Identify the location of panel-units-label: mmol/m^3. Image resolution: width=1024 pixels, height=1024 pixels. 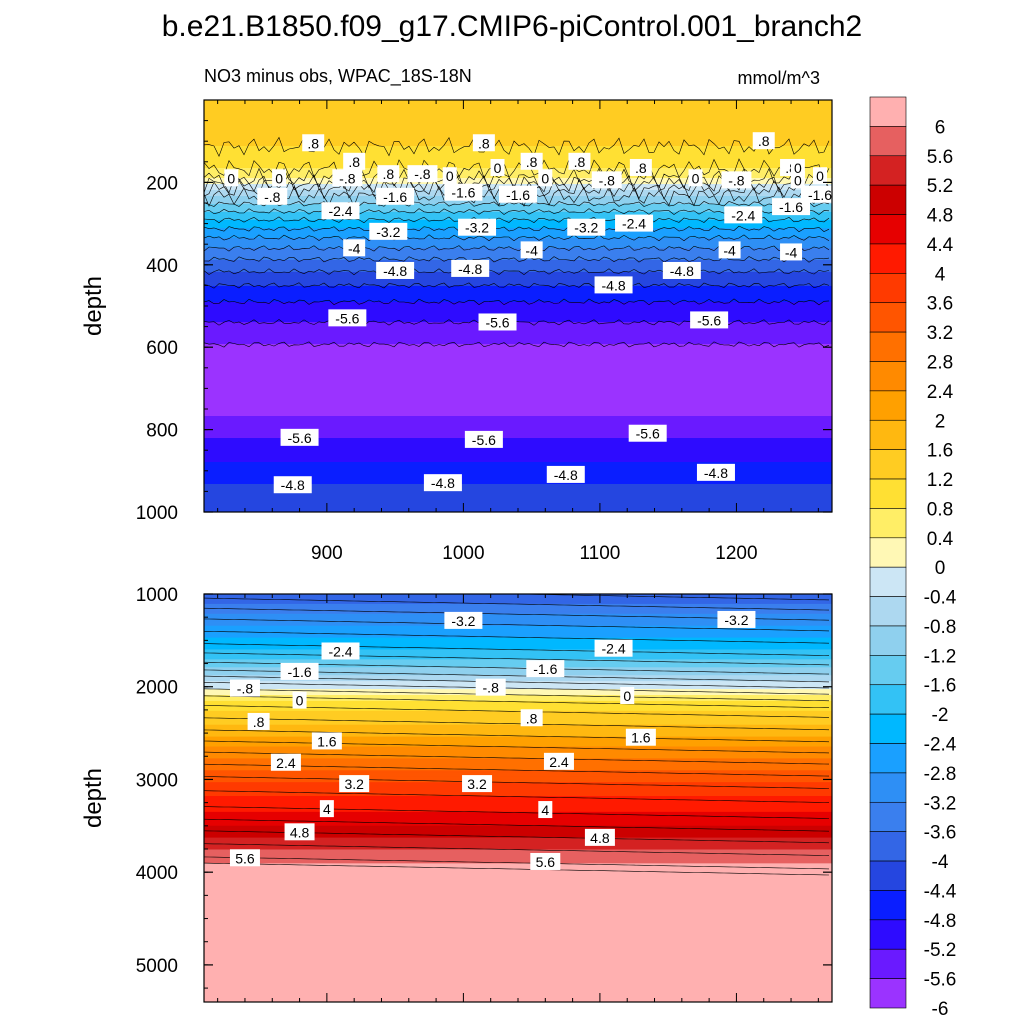
(779, 78).